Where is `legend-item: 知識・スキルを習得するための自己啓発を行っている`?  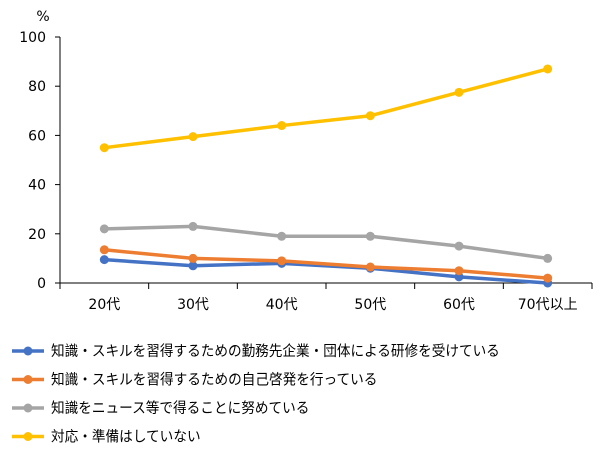 legend-item: 知識・スキルを習得するための自己啓発を行っている is located at coordinates (194, 380).